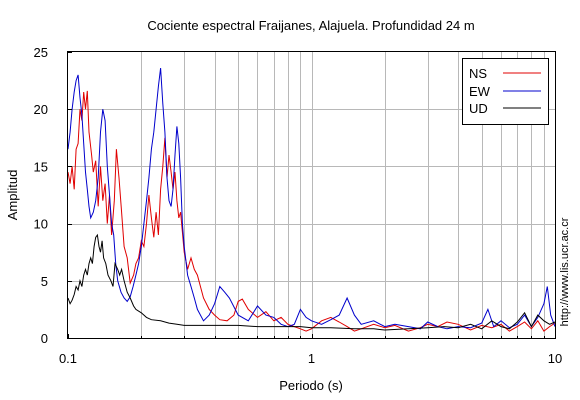 This screenshot has height=400, width=580. Describe the element at coordinates (68, 358) in the screenshot. I see `x-tick-label: 0.1` at that location.